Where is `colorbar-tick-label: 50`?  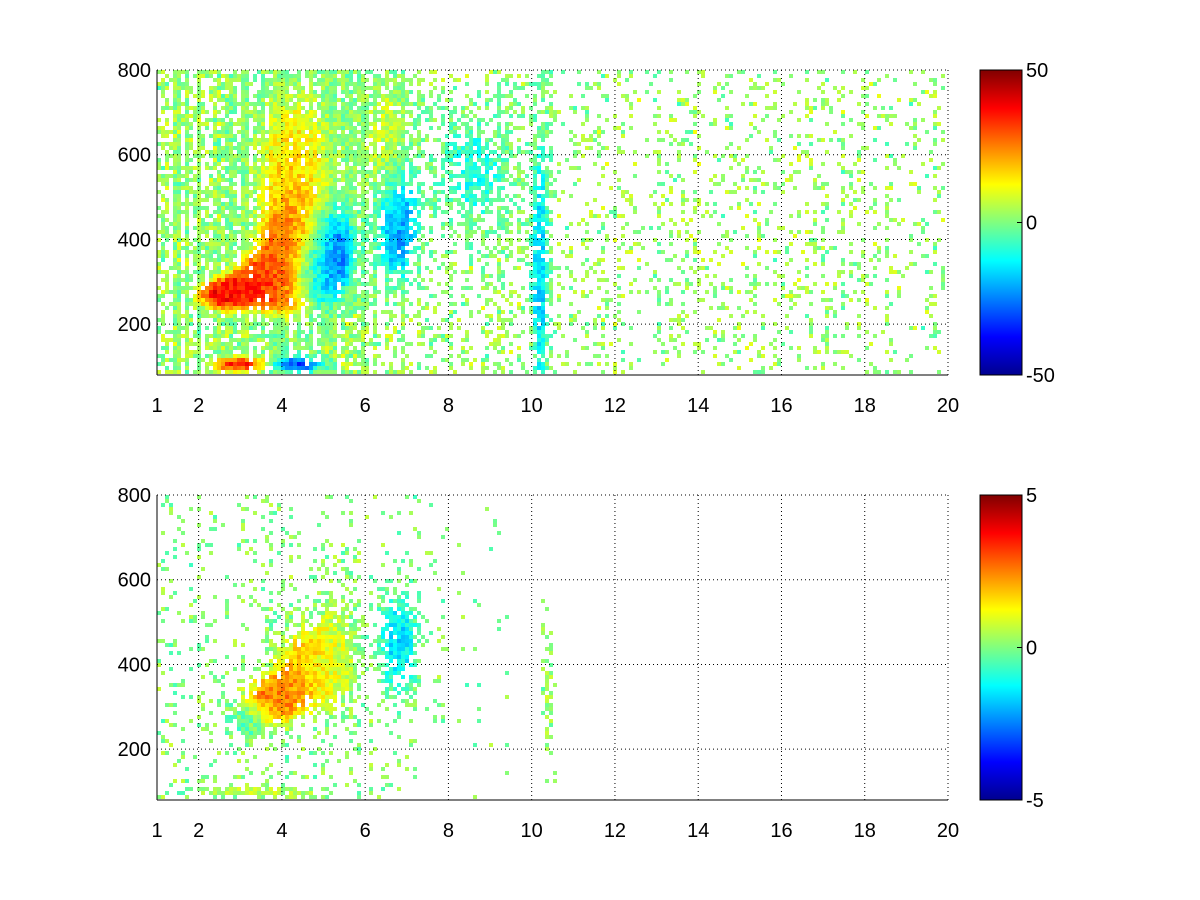
colorbar-tick-label: 50 is located at coordinates (1037, 71).